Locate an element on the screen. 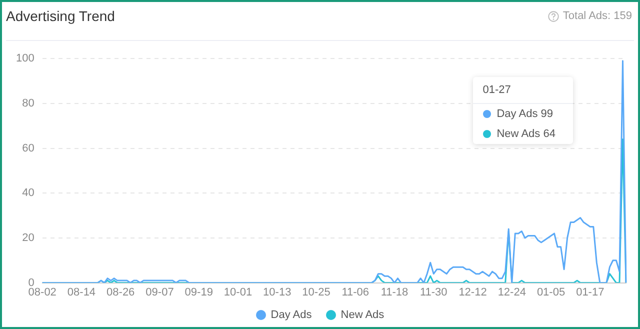  x-tick-label: 12-24 is located at coordinates (512, 292).